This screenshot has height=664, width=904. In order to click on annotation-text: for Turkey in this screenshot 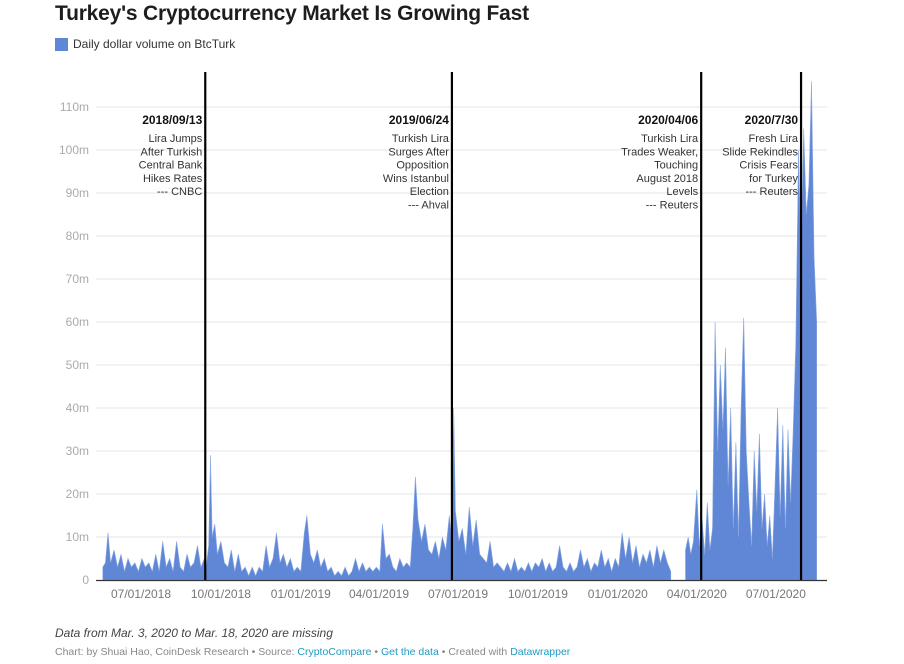, I will do `click(773, 179)`.